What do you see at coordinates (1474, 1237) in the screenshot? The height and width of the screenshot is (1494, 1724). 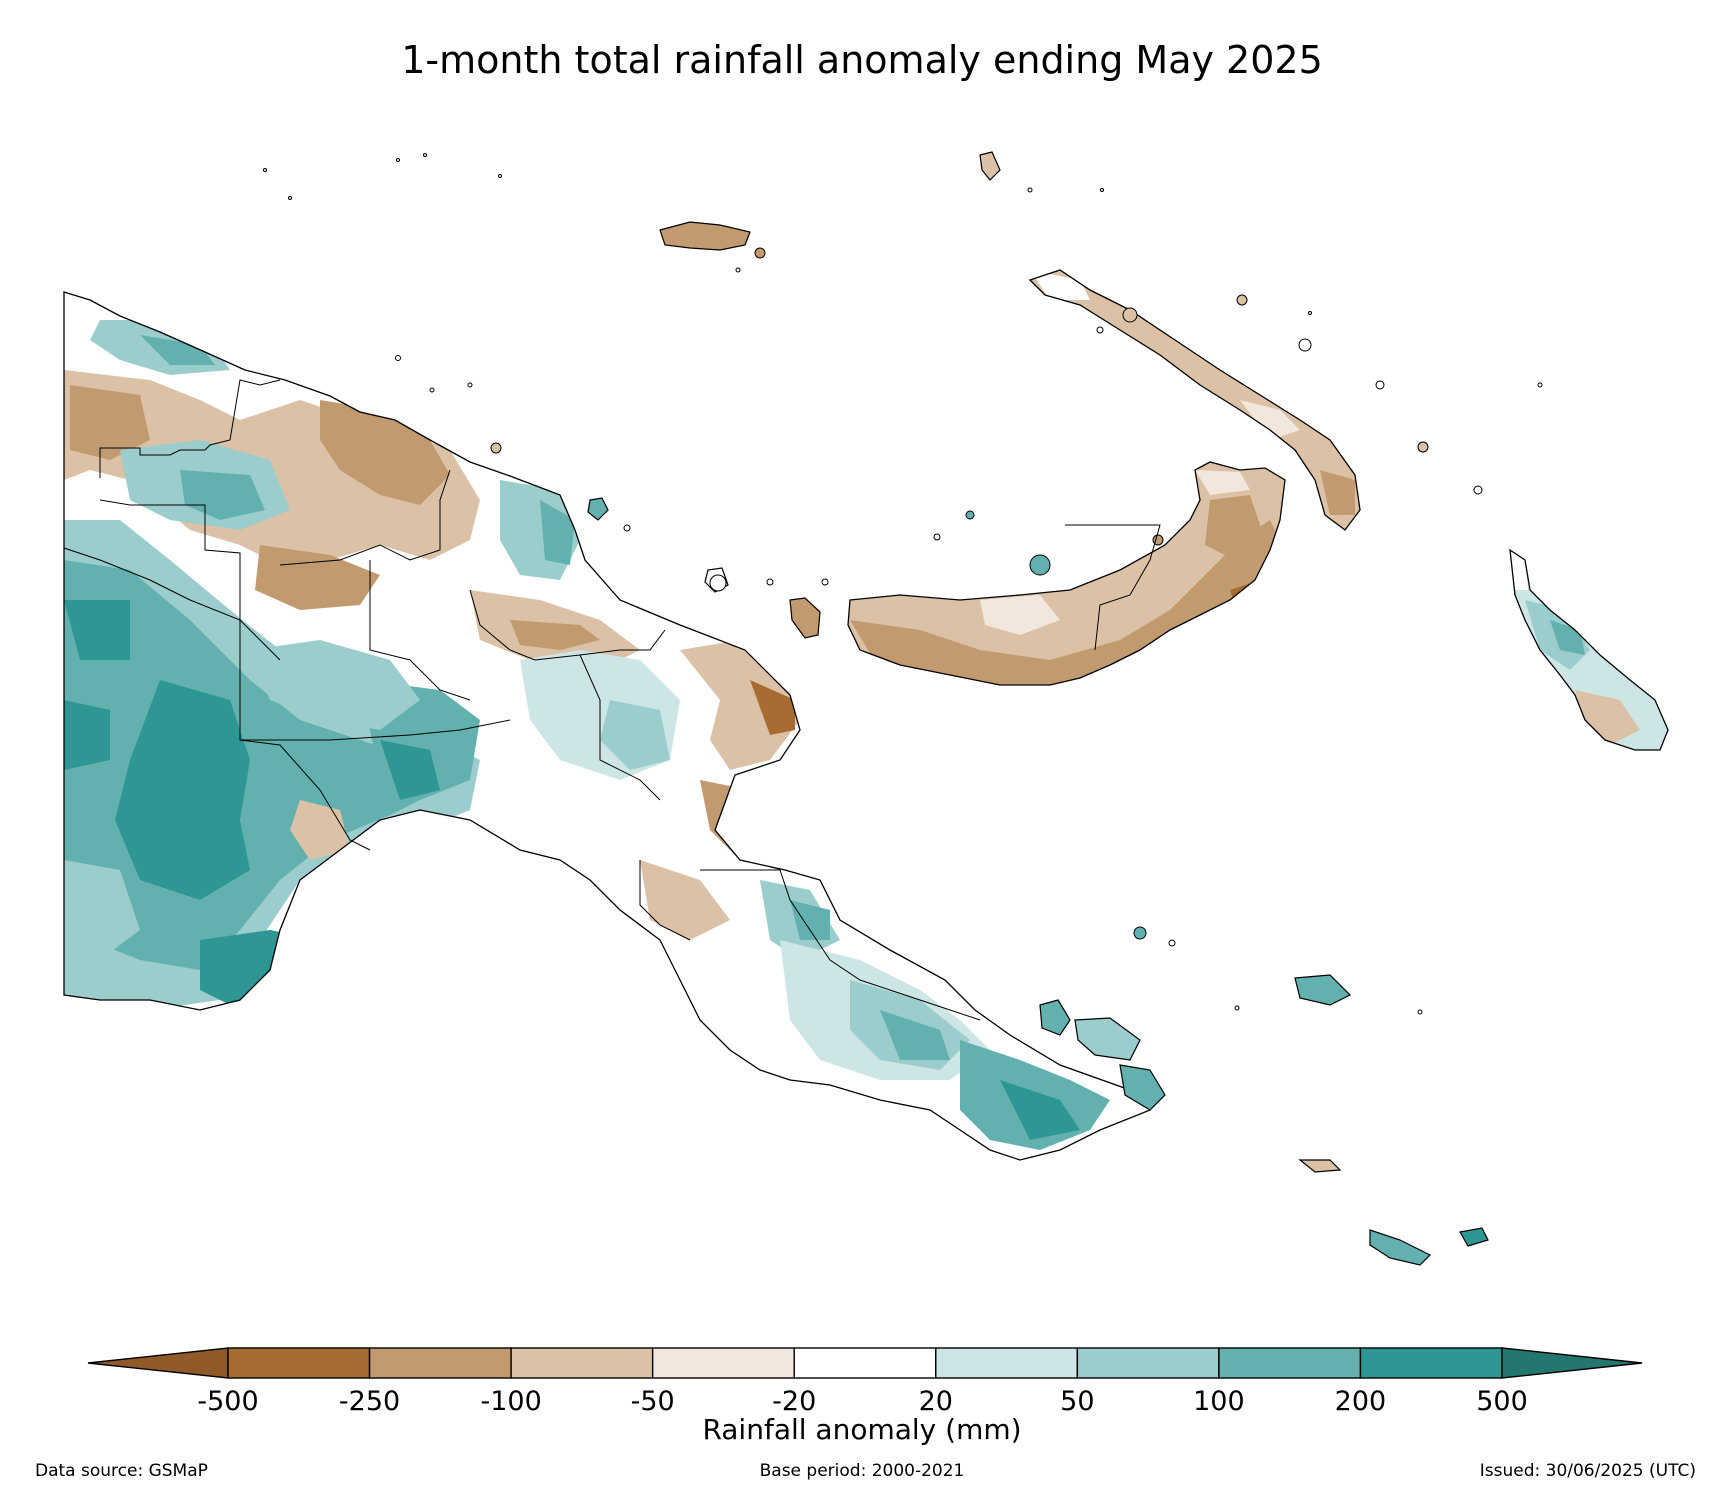 I see `rossel-island` at bounding box center [1474, 1237].